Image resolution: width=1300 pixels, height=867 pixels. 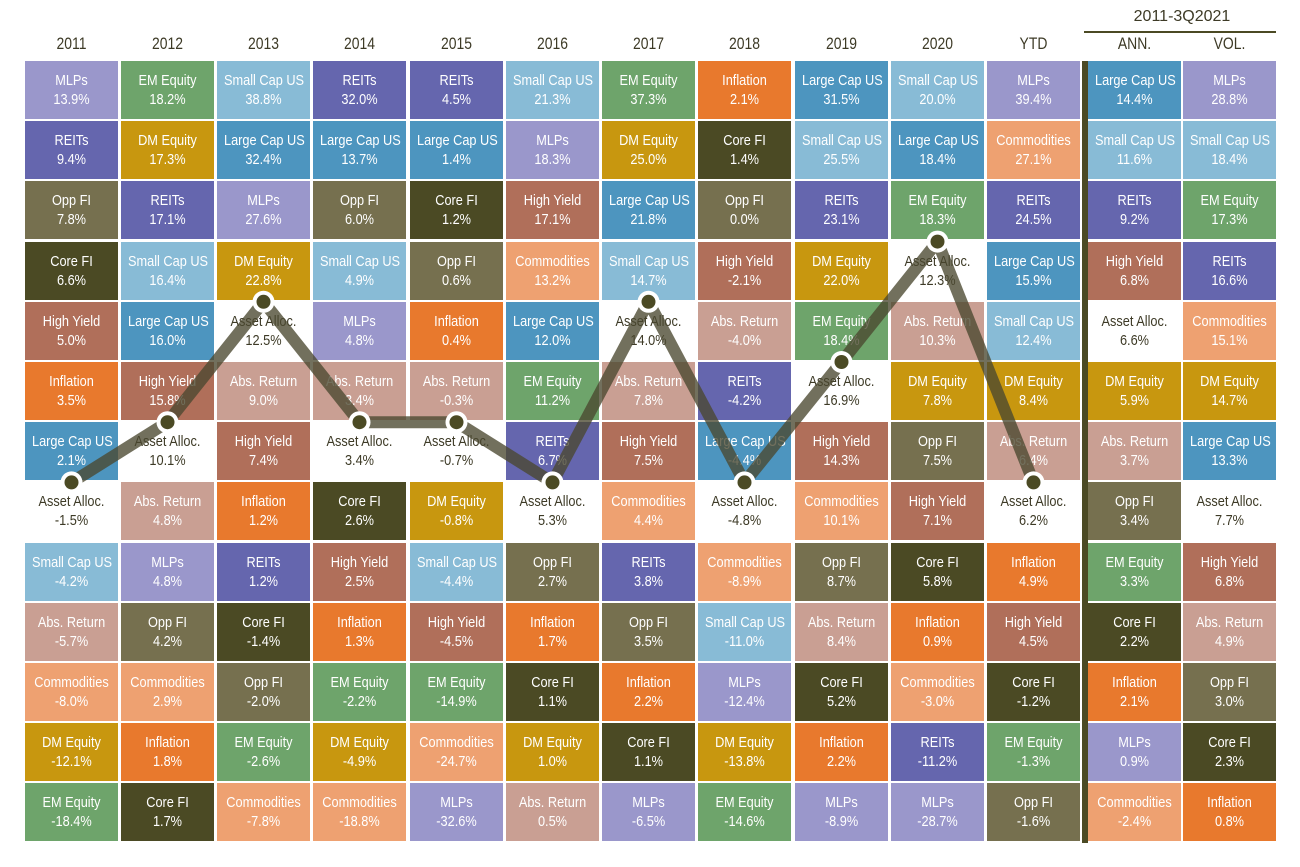 What do you see at coordinates (552, 762) in the screenshot?
I see `asset-return: 1.0%` at bounding box center [552, 762].